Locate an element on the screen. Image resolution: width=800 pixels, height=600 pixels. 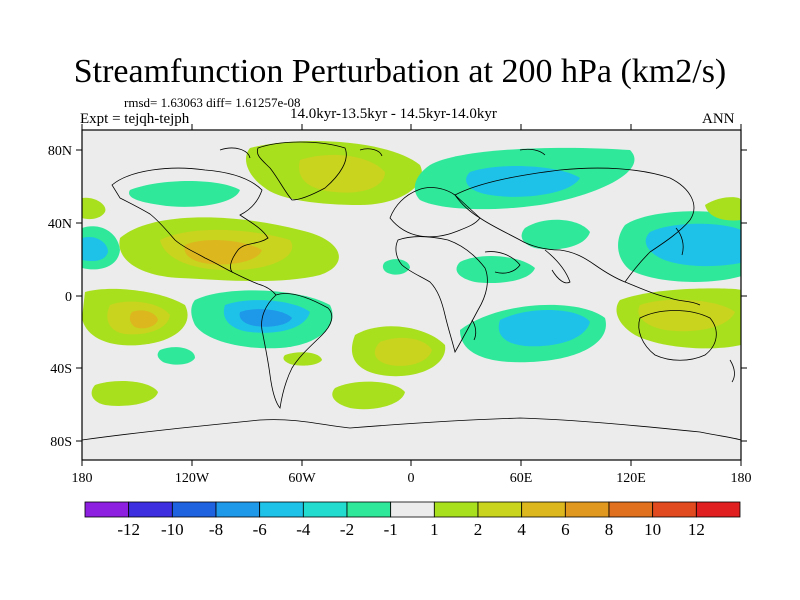
stats-label: rmsd= 1.63063 diff= 1.61257e-08 is located at coordinates (212, 102).